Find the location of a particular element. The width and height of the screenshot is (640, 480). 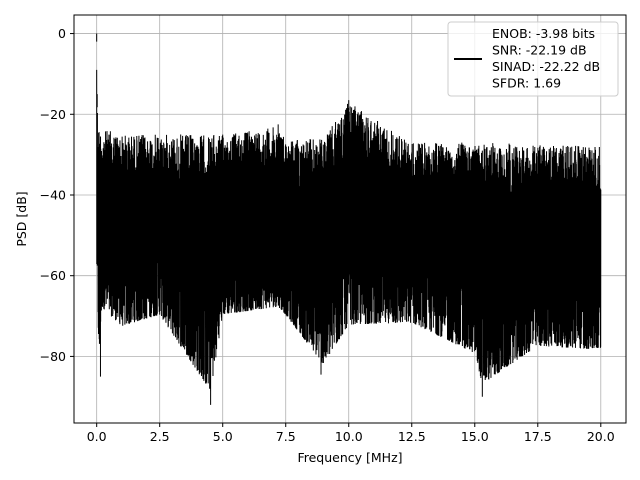

x-tick-label: 5.0 is located at coordinates (223, 436).